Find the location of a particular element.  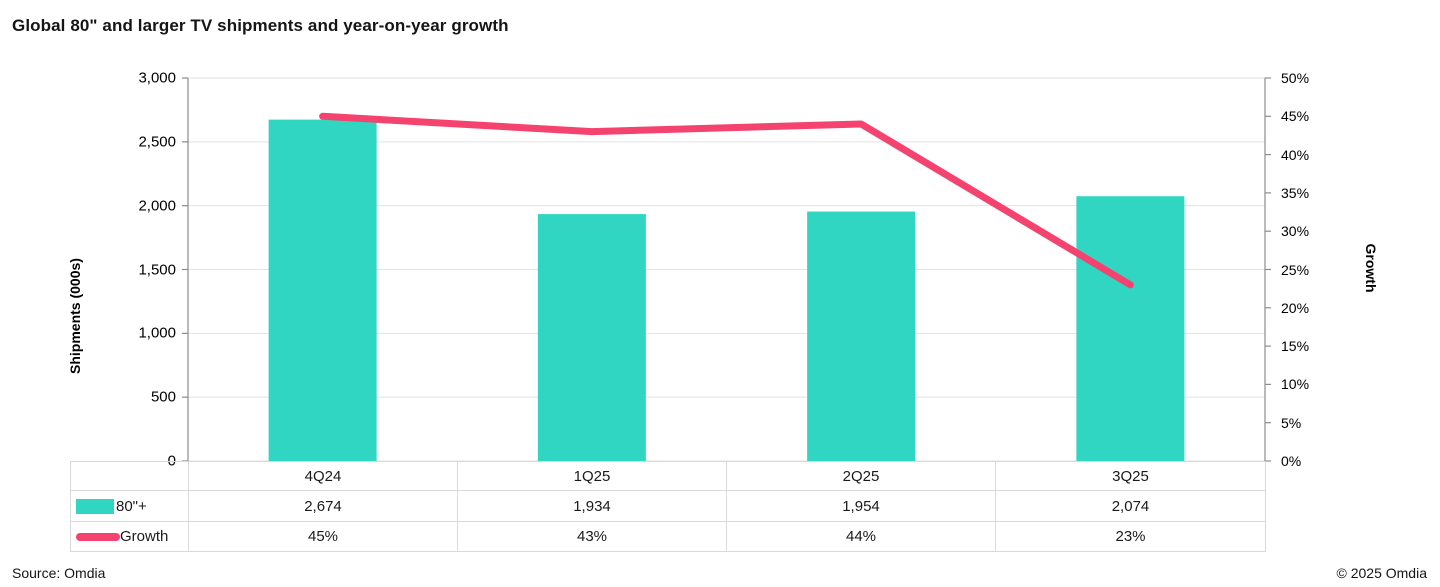

copyright-notice: © 2025 Omdia is located at coordinates (1381, 573).